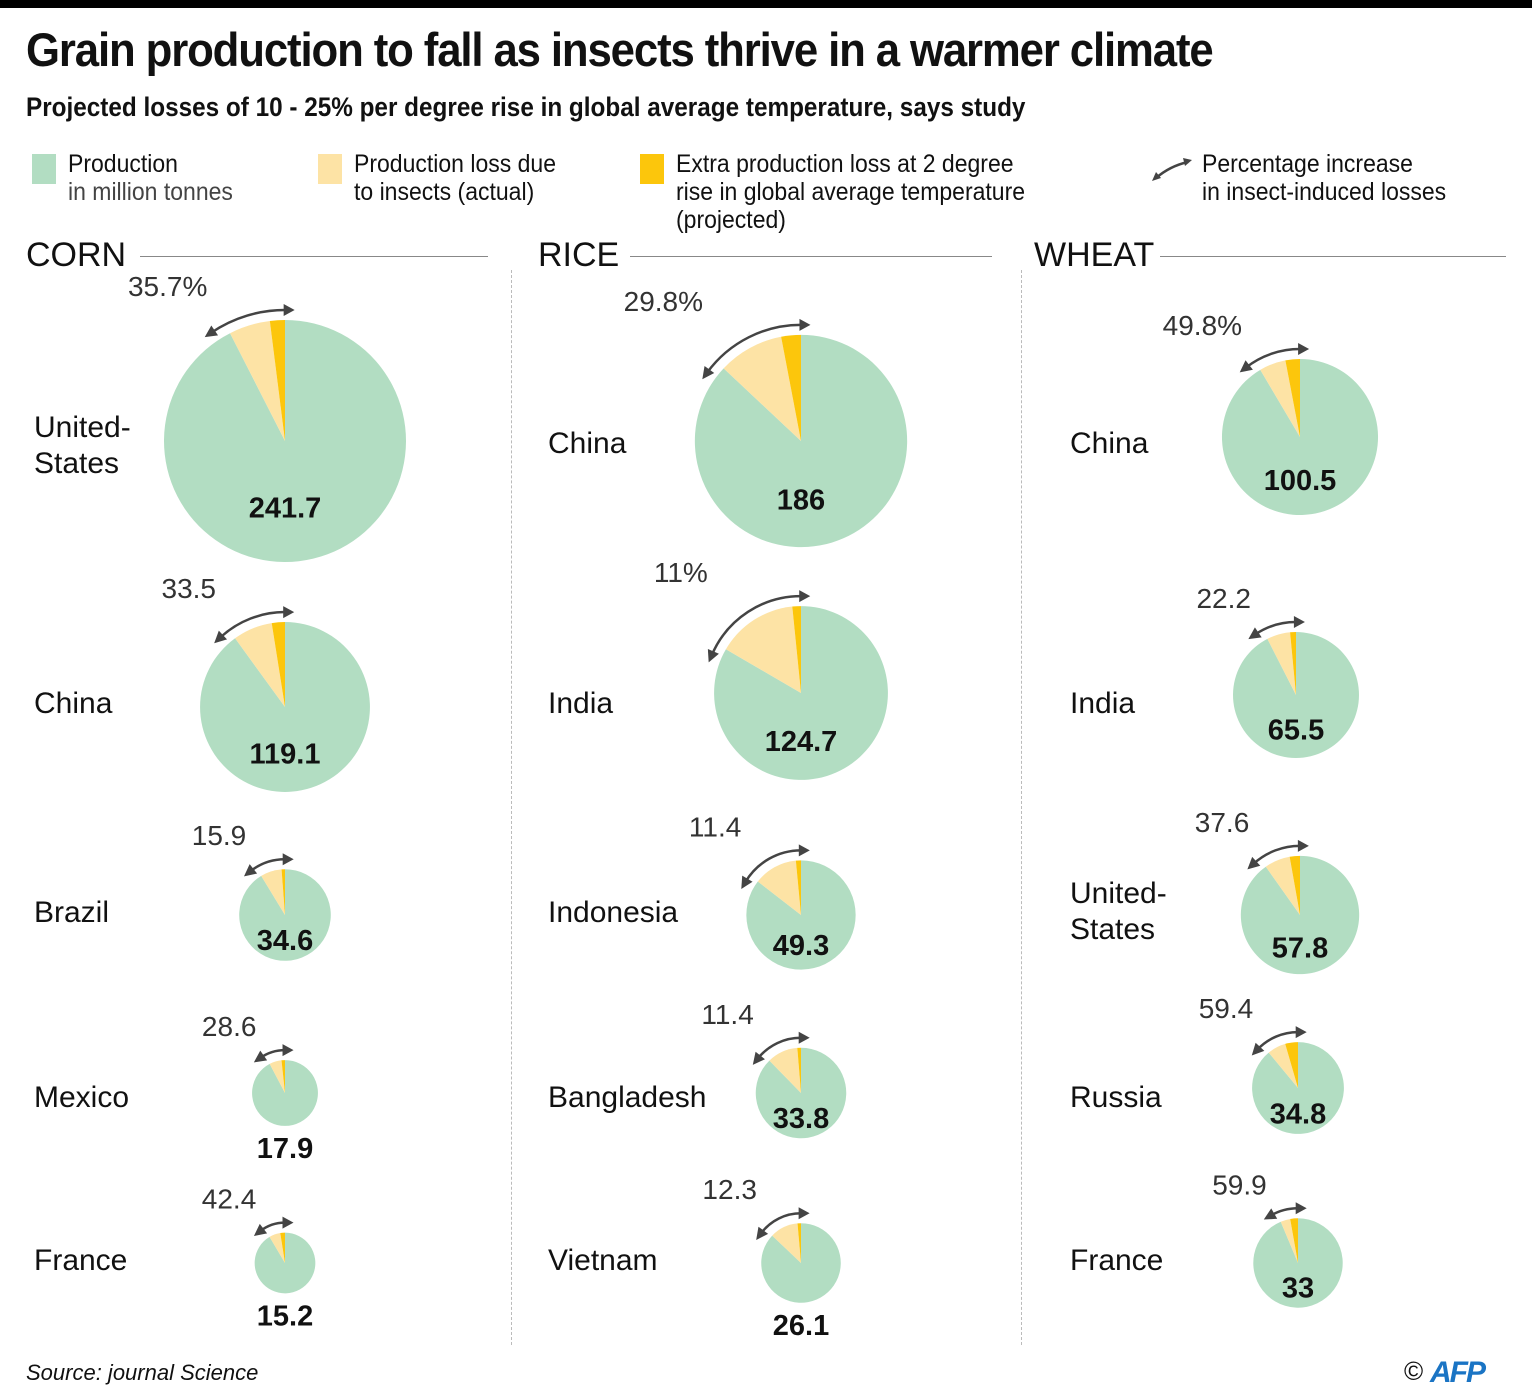 The height and width of the screenshot is (1400, 1532). I want to click on section-heading-wheat: WHEAT, so click(1094, 255).